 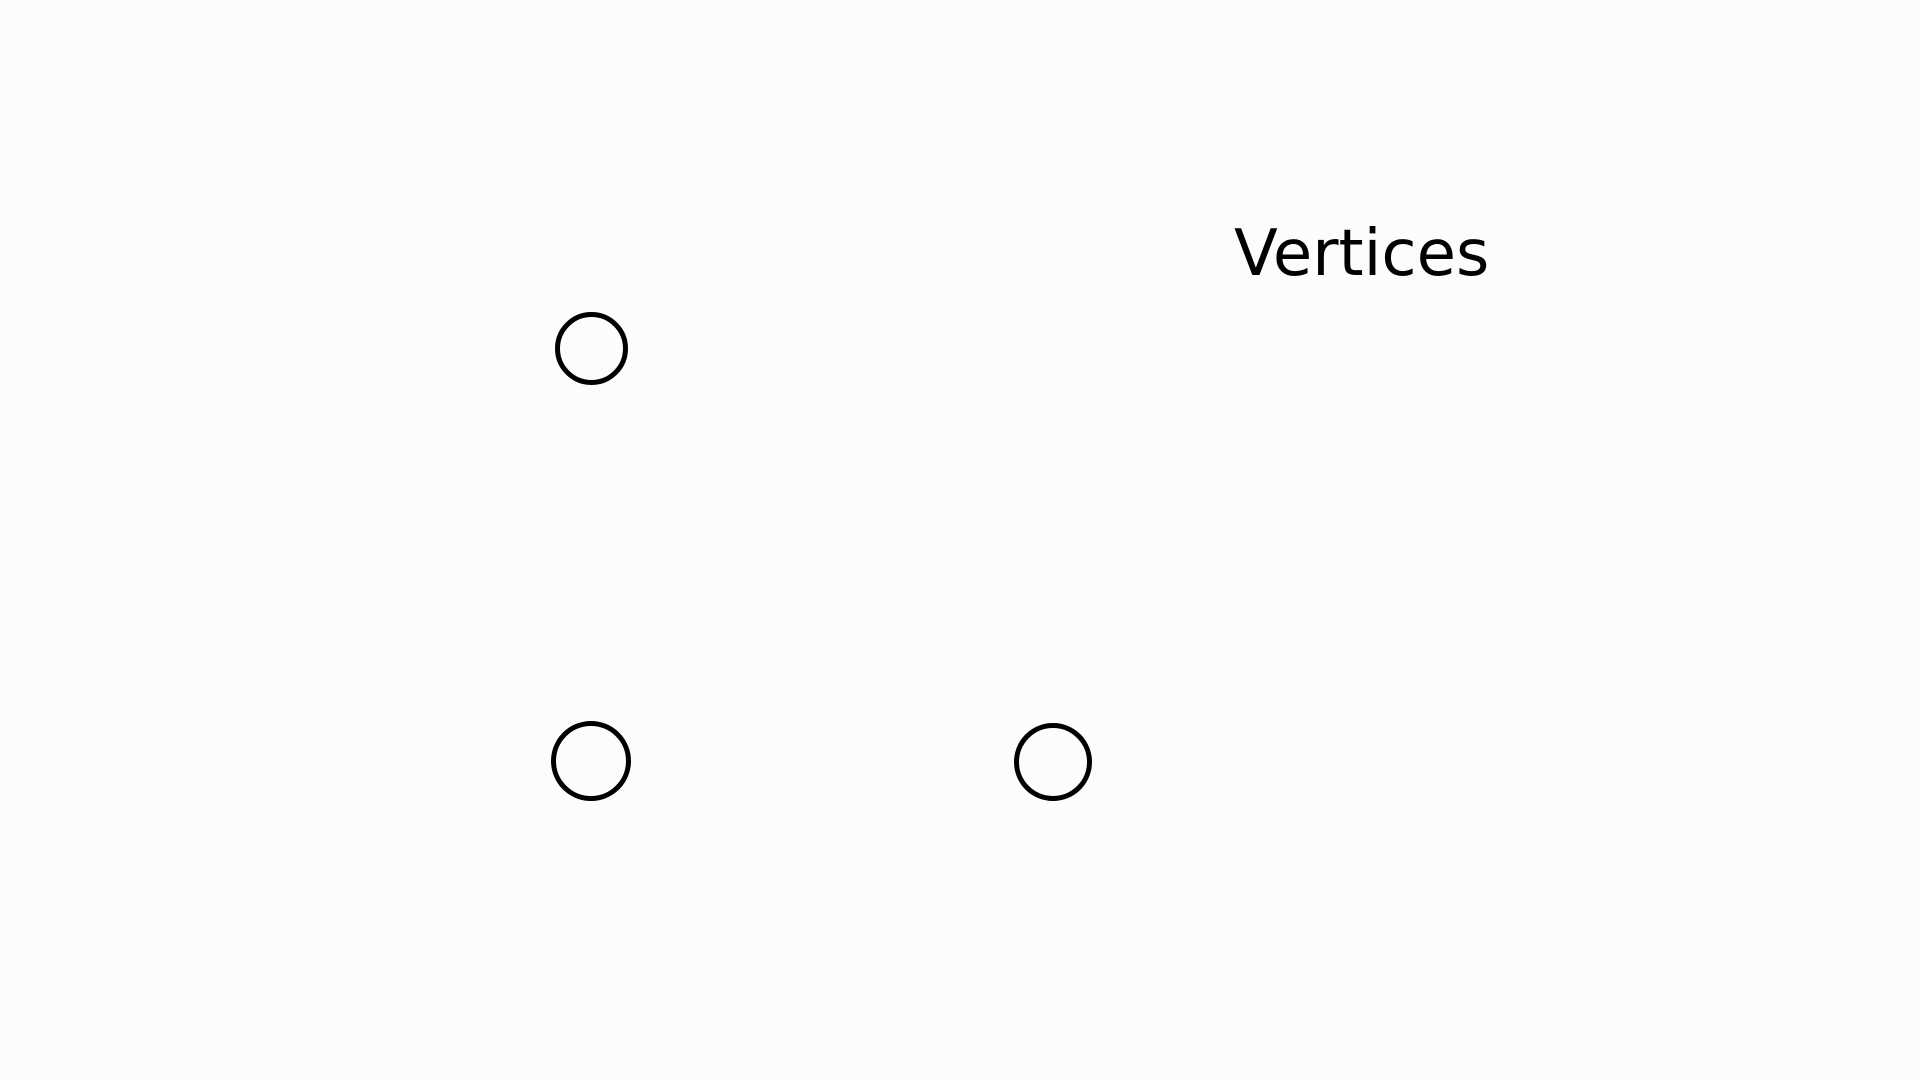 I want to click on vertex-top-left, so click(x=591, y=348).